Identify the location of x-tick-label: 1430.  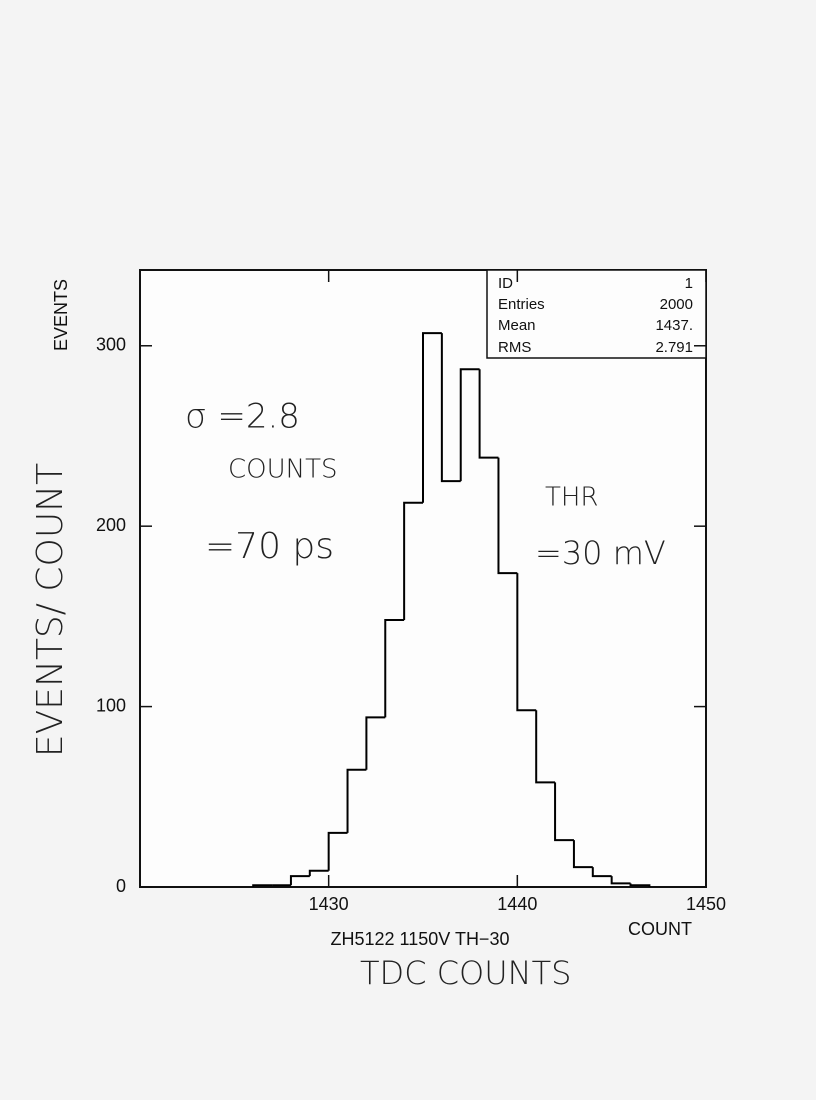
(329, 904).